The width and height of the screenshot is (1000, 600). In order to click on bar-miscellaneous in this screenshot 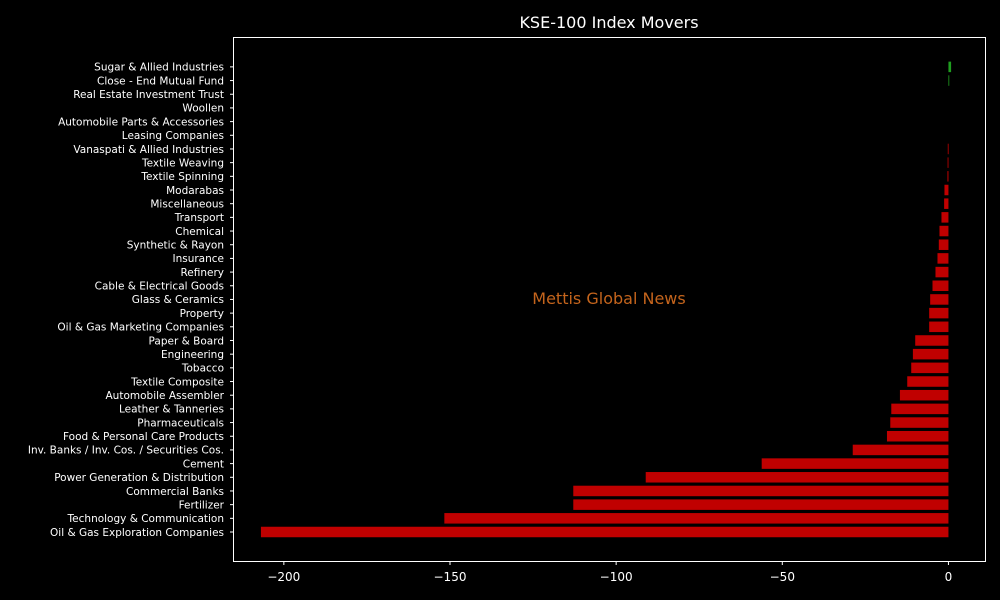, I will do `click(946, 203)`.